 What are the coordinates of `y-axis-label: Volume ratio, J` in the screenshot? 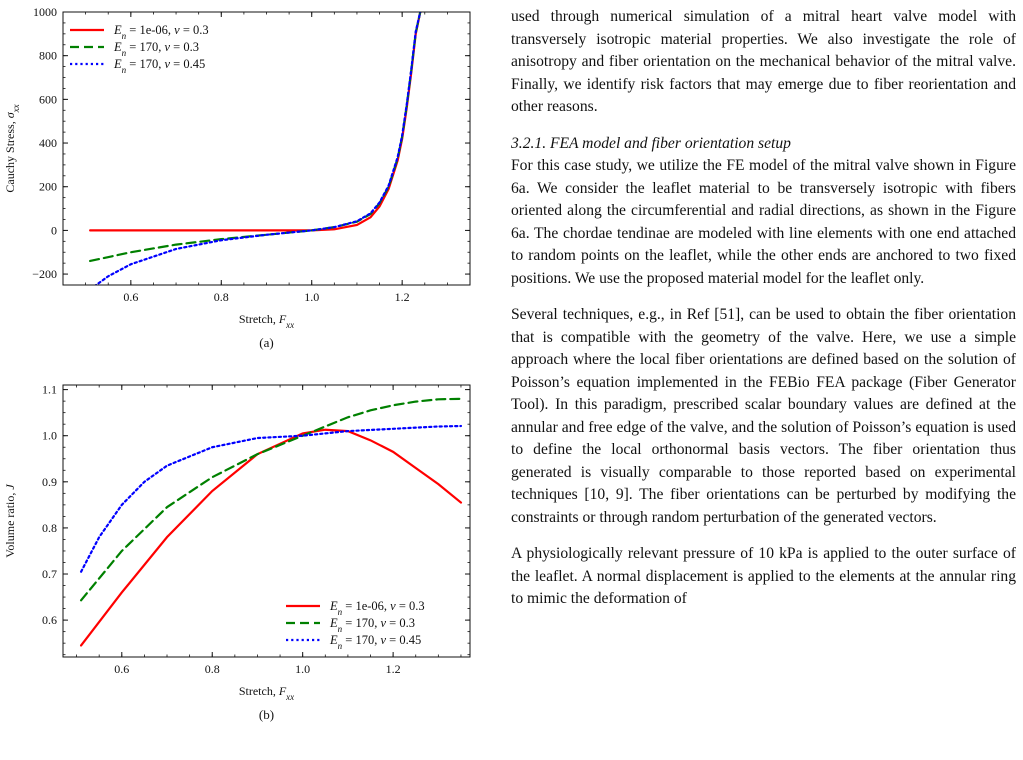 It's located at (10, 521).